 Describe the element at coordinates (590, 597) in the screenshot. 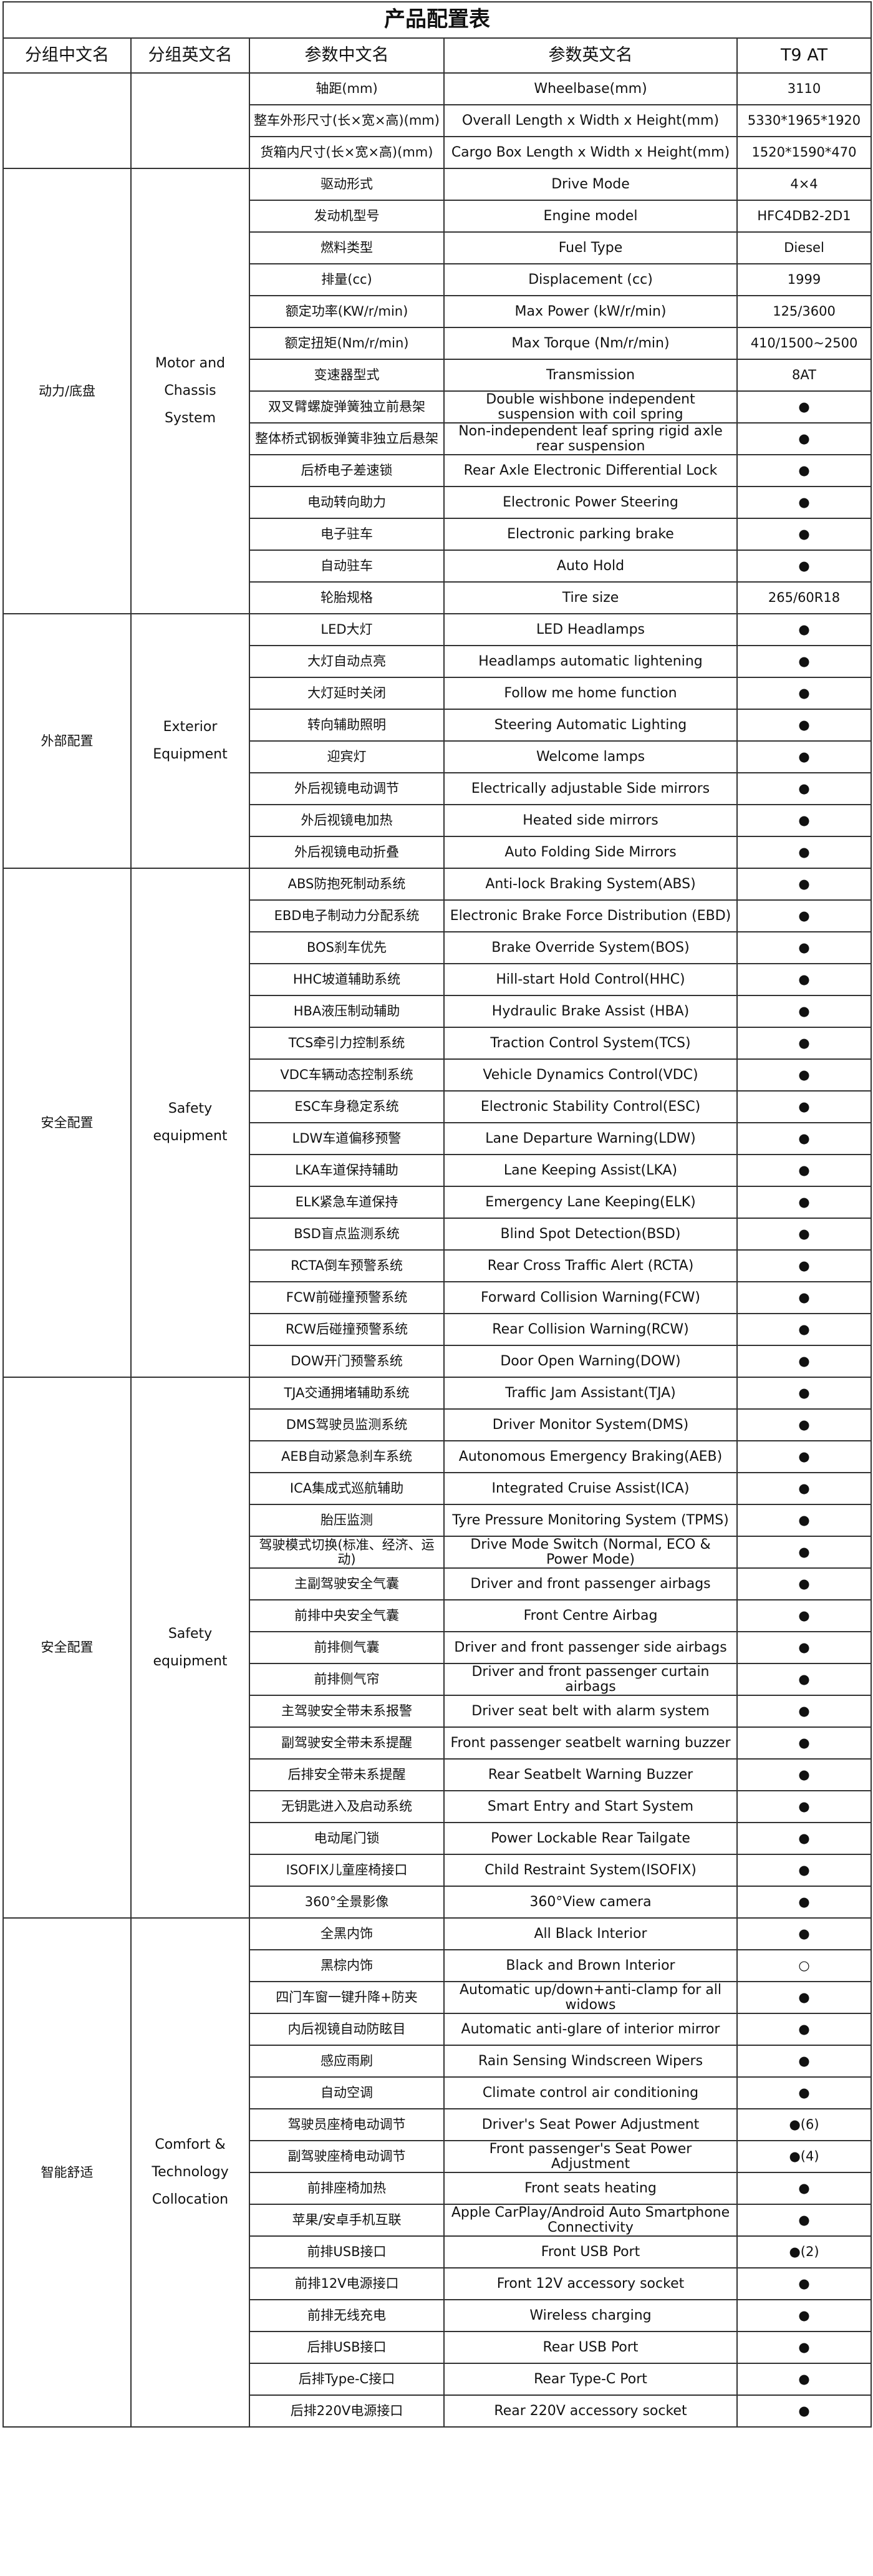

I see `param-en: Tire size` at that location.